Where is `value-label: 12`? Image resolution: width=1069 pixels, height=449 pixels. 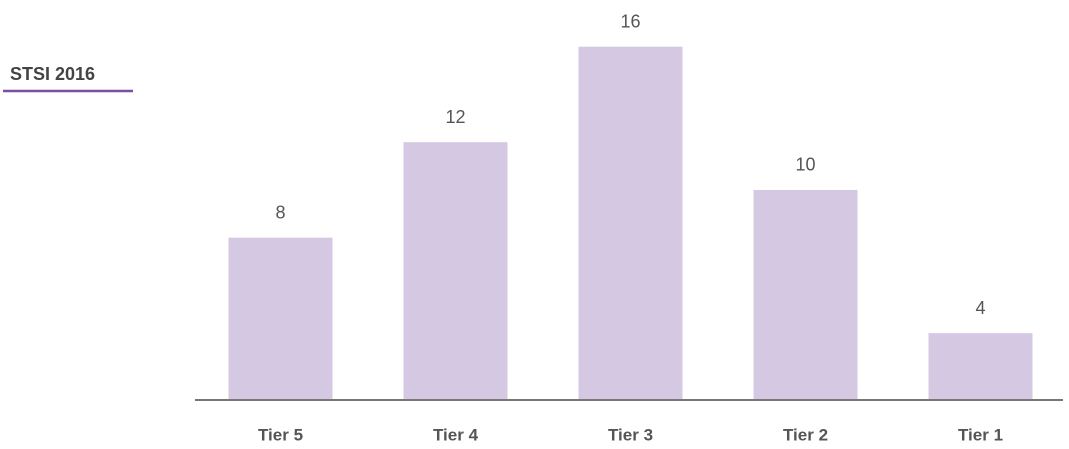
value-label: 12 is located at coordinates (455, 117).